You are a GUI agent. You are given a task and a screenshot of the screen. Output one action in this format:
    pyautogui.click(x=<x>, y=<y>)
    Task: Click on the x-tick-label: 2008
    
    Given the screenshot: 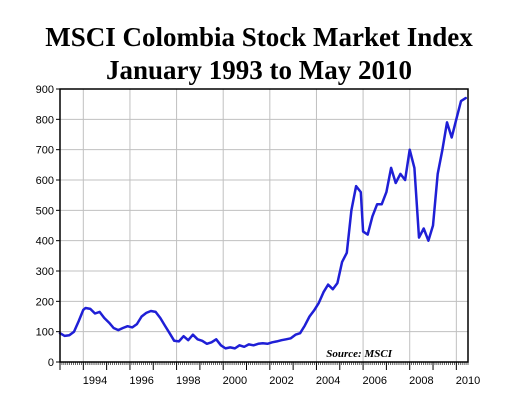 What is the action you would take?
    pyautogui.click(x=421, y=381)
    